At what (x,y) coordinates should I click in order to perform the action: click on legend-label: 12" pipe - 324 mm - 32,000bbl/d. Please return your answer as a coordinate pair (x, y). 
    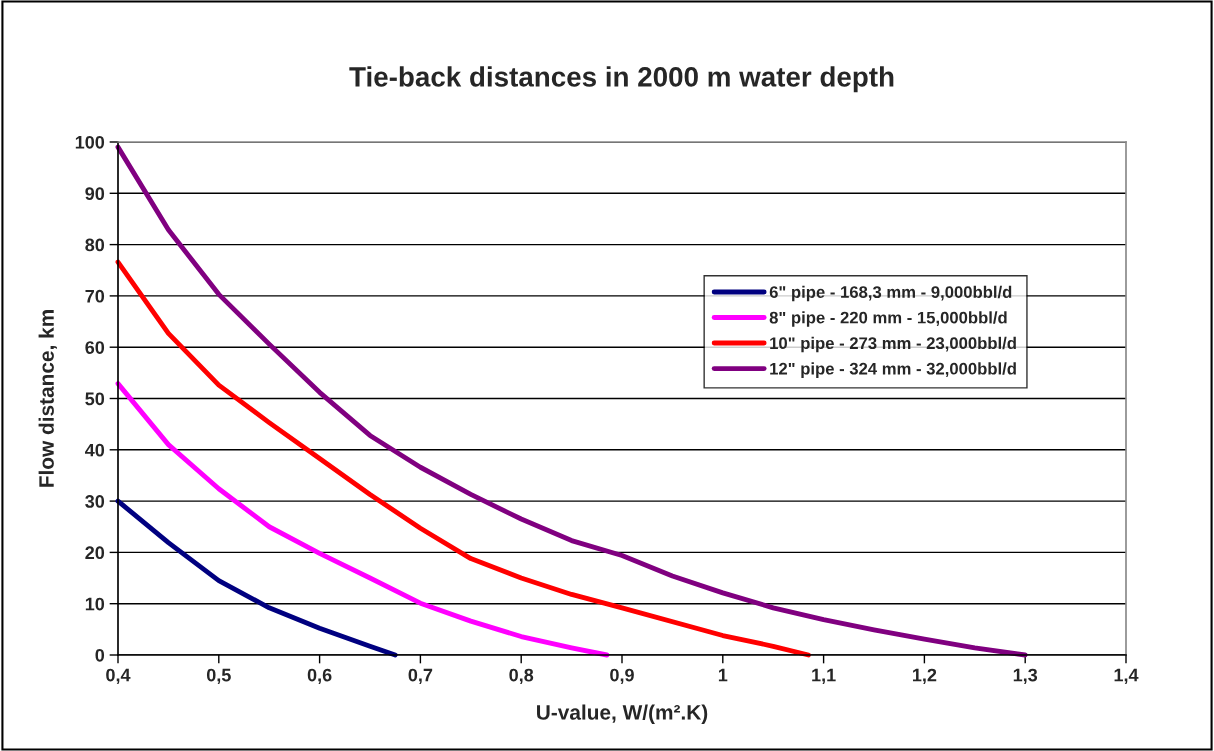
    Looking at the image, I should click on (893, 370).